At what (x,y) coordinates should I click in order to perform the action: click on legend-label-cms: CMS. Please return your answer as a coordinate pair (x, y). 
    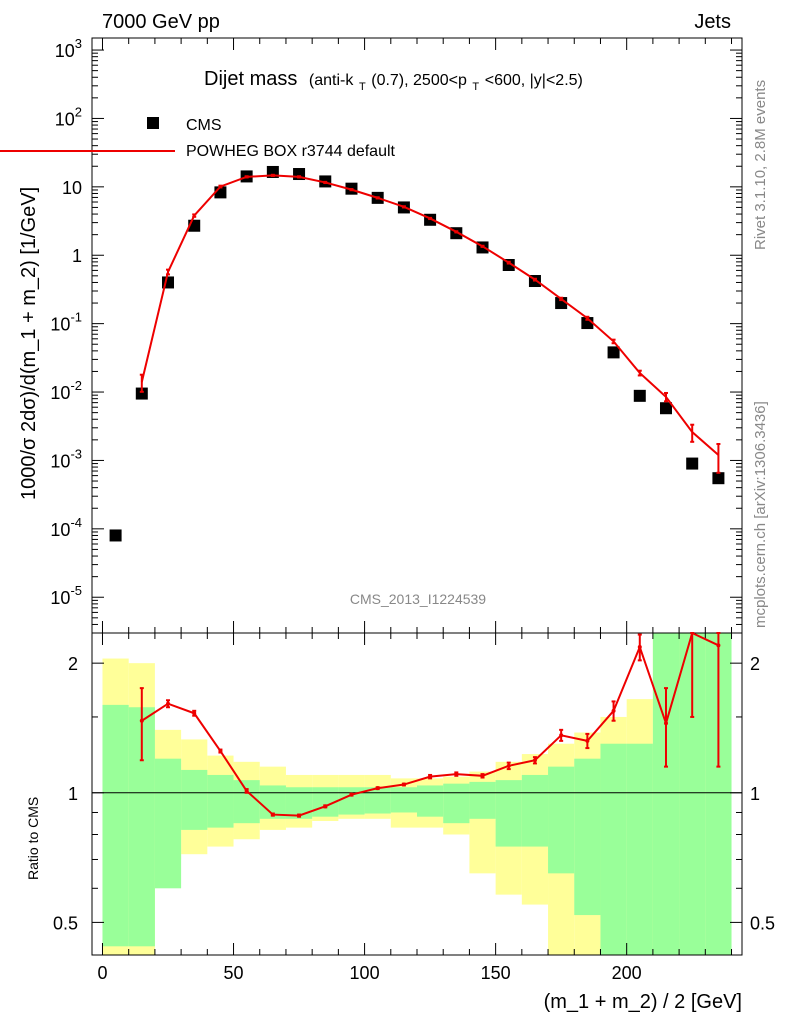
    Looking at the image, I should click on (204, 125).